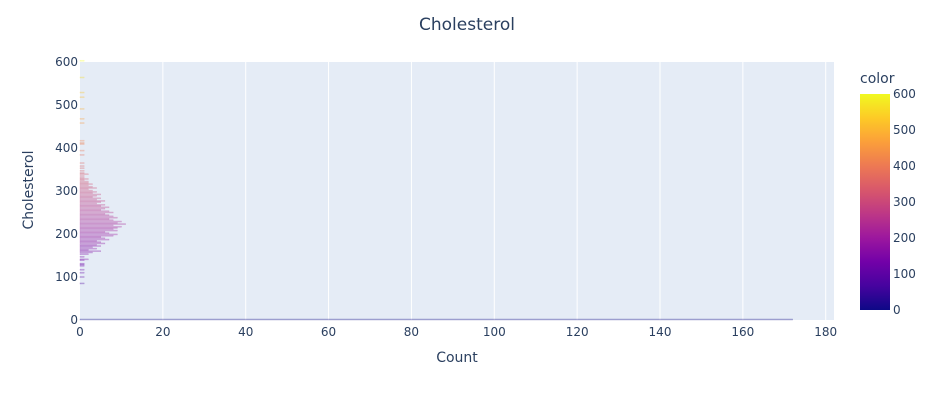  I want to click on x-tick-label: 20, so click(162, 332).